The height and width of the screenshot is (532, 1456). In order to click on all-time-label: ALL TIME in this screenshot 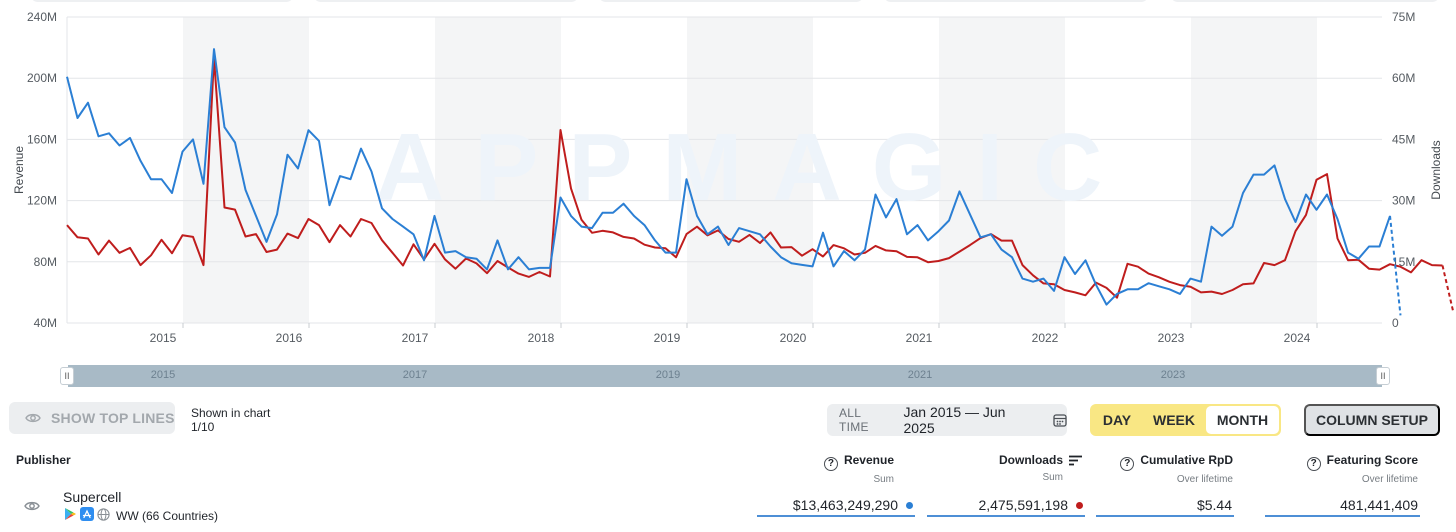, I will do `click(854, 420)`.